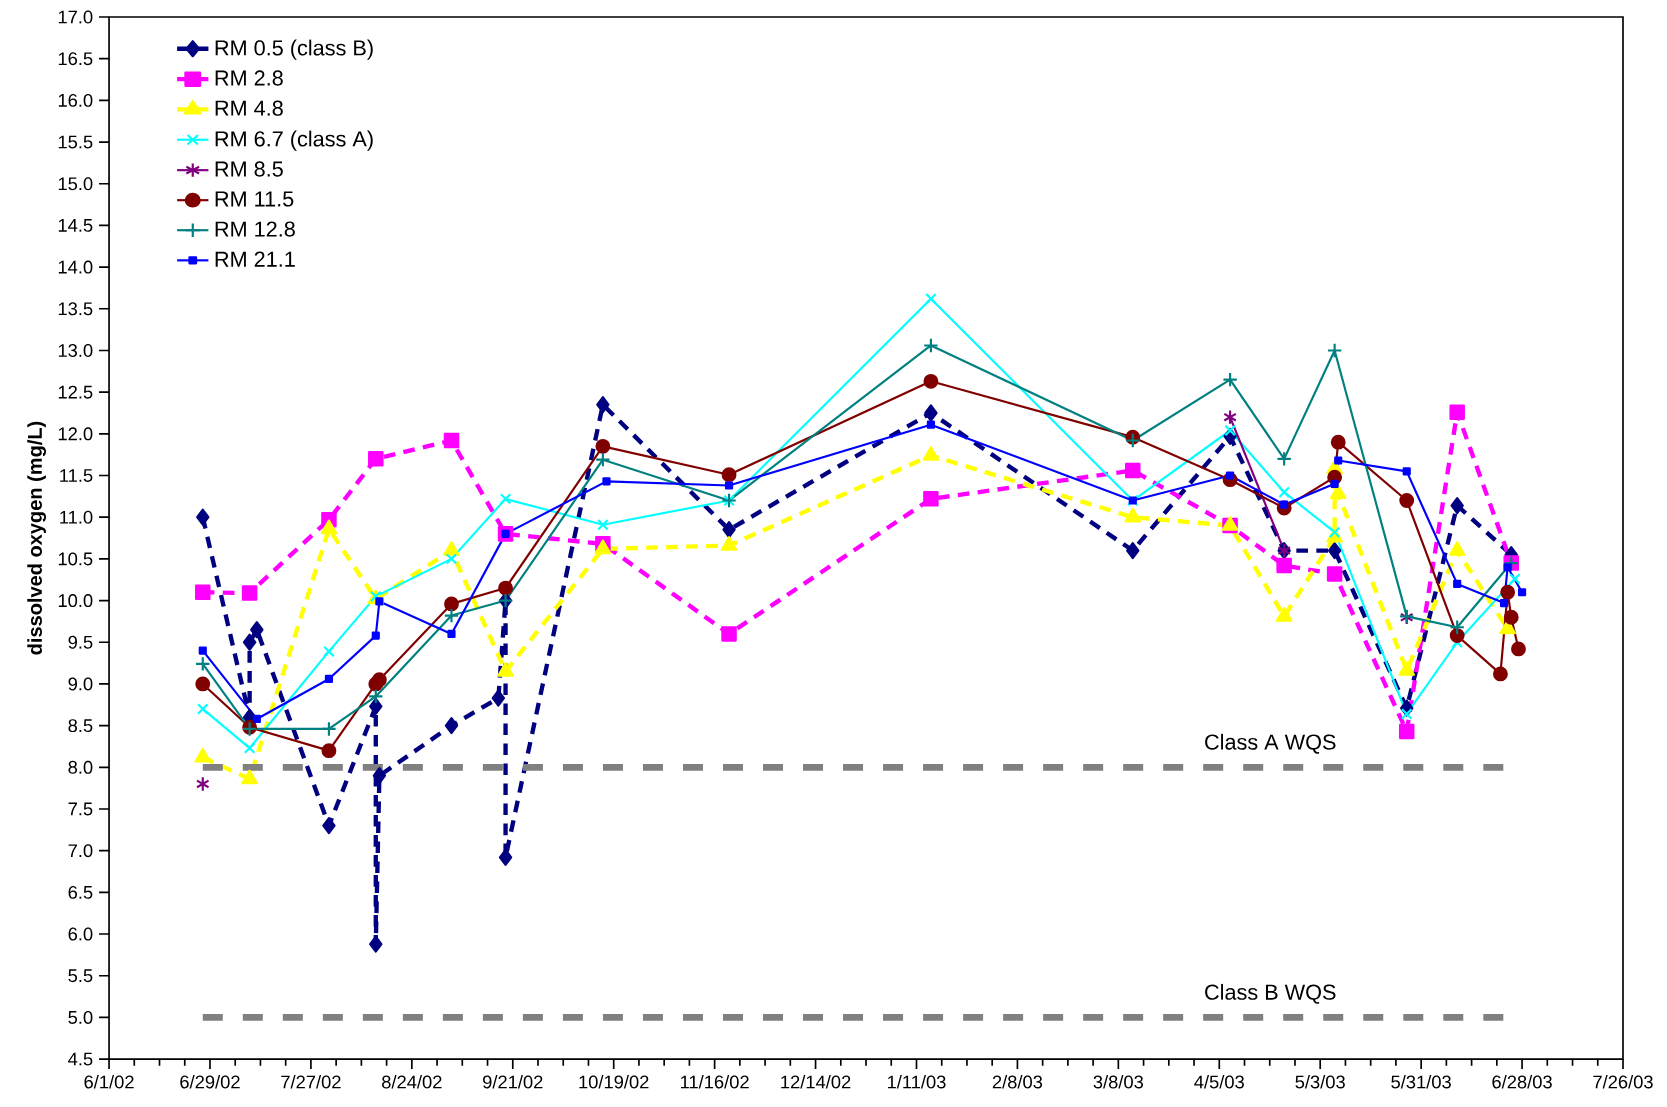 The image size is (1667, 1107). Describe the element at coordinates (36, 538) in the screenshot. I see `y-axis-title: dissolved oxygen (mg/L)` at that location.